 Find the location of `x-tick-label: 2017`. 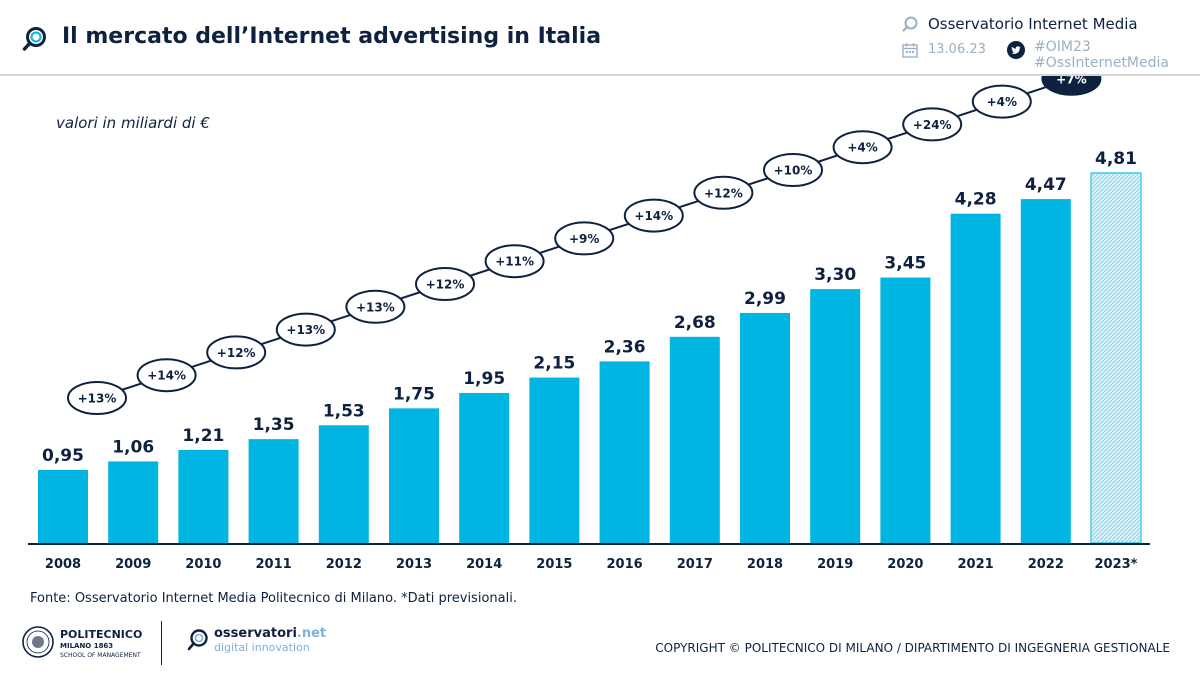

x-tick-label: 2017 is located at coordinates (695, 564).